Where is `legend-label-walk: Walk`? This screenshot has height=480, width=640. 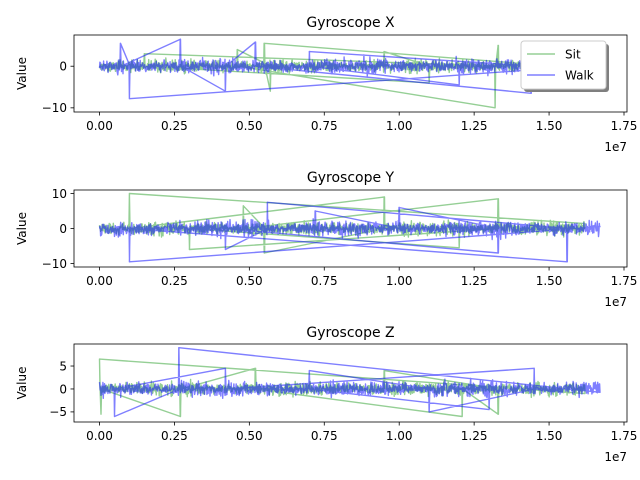 legend-label-walk: Walk is located at coordinates (579, 76).